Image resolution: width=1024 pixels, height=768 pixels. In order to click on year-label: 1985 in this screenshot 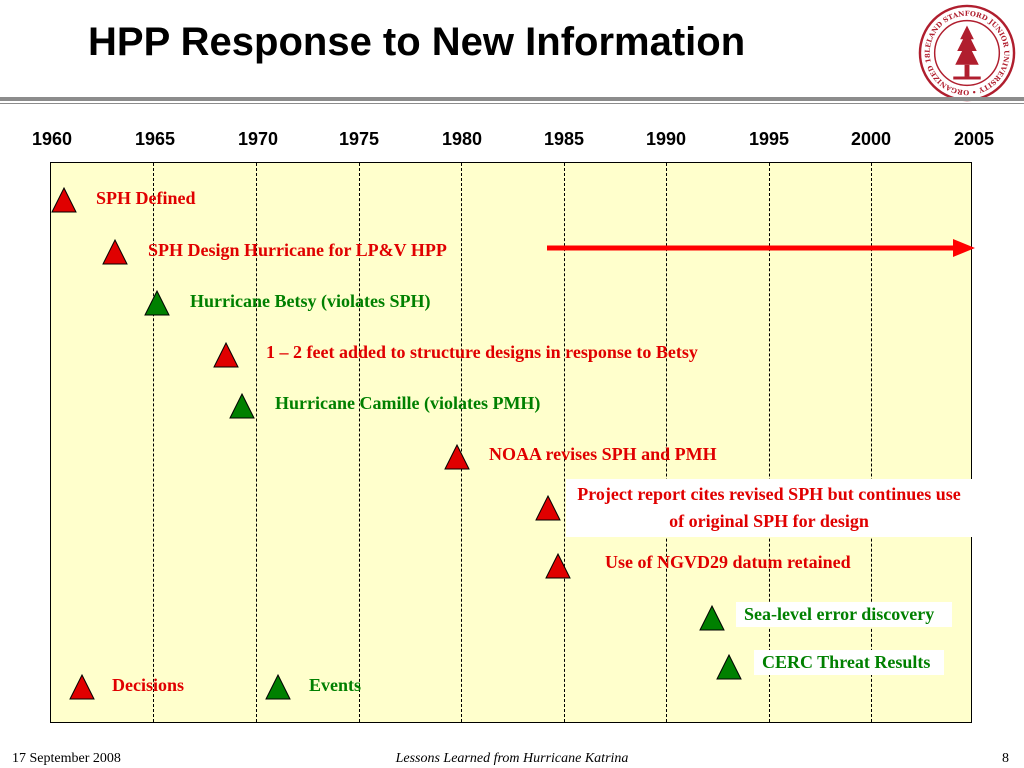, I will do `click(564, 139)`.